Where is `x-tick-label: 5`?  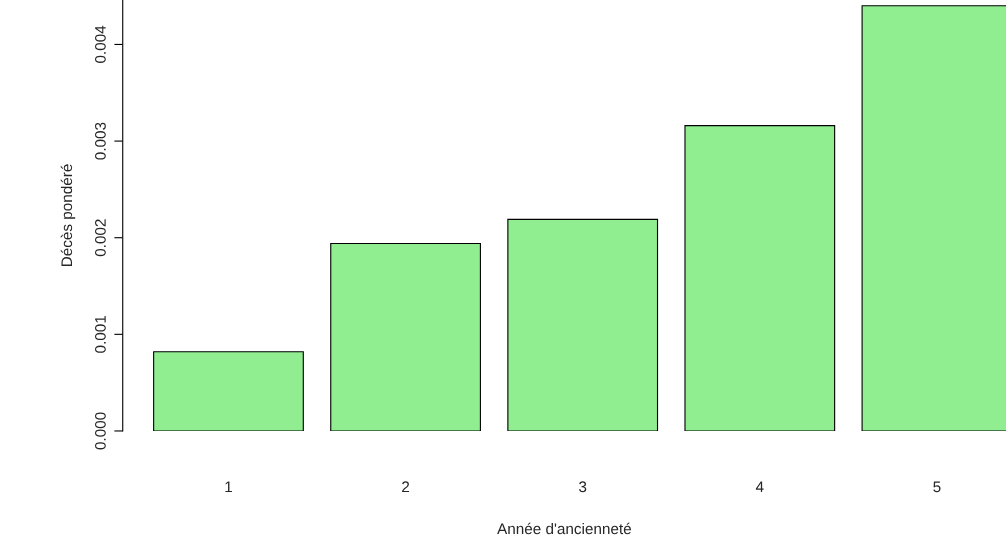
x-tick-label: 5 is located at coordinates (937, 487).